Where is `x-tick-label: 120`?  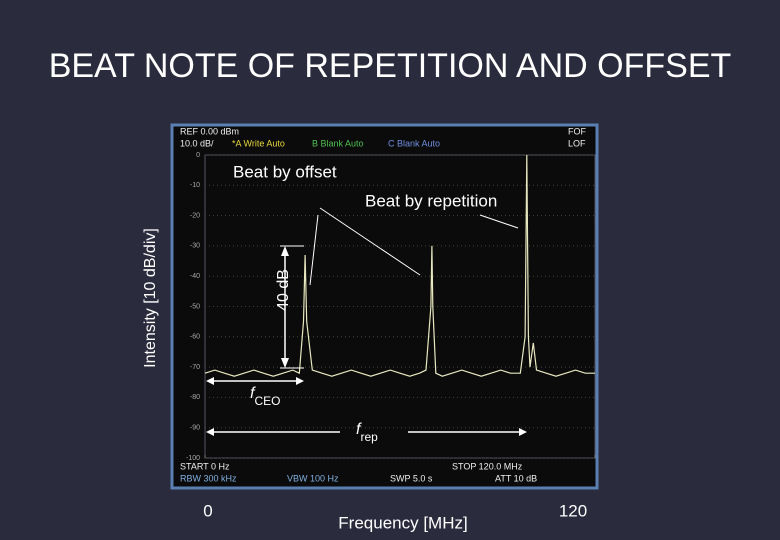 x-tick-label: 120 is located at coordinates (573, 510).